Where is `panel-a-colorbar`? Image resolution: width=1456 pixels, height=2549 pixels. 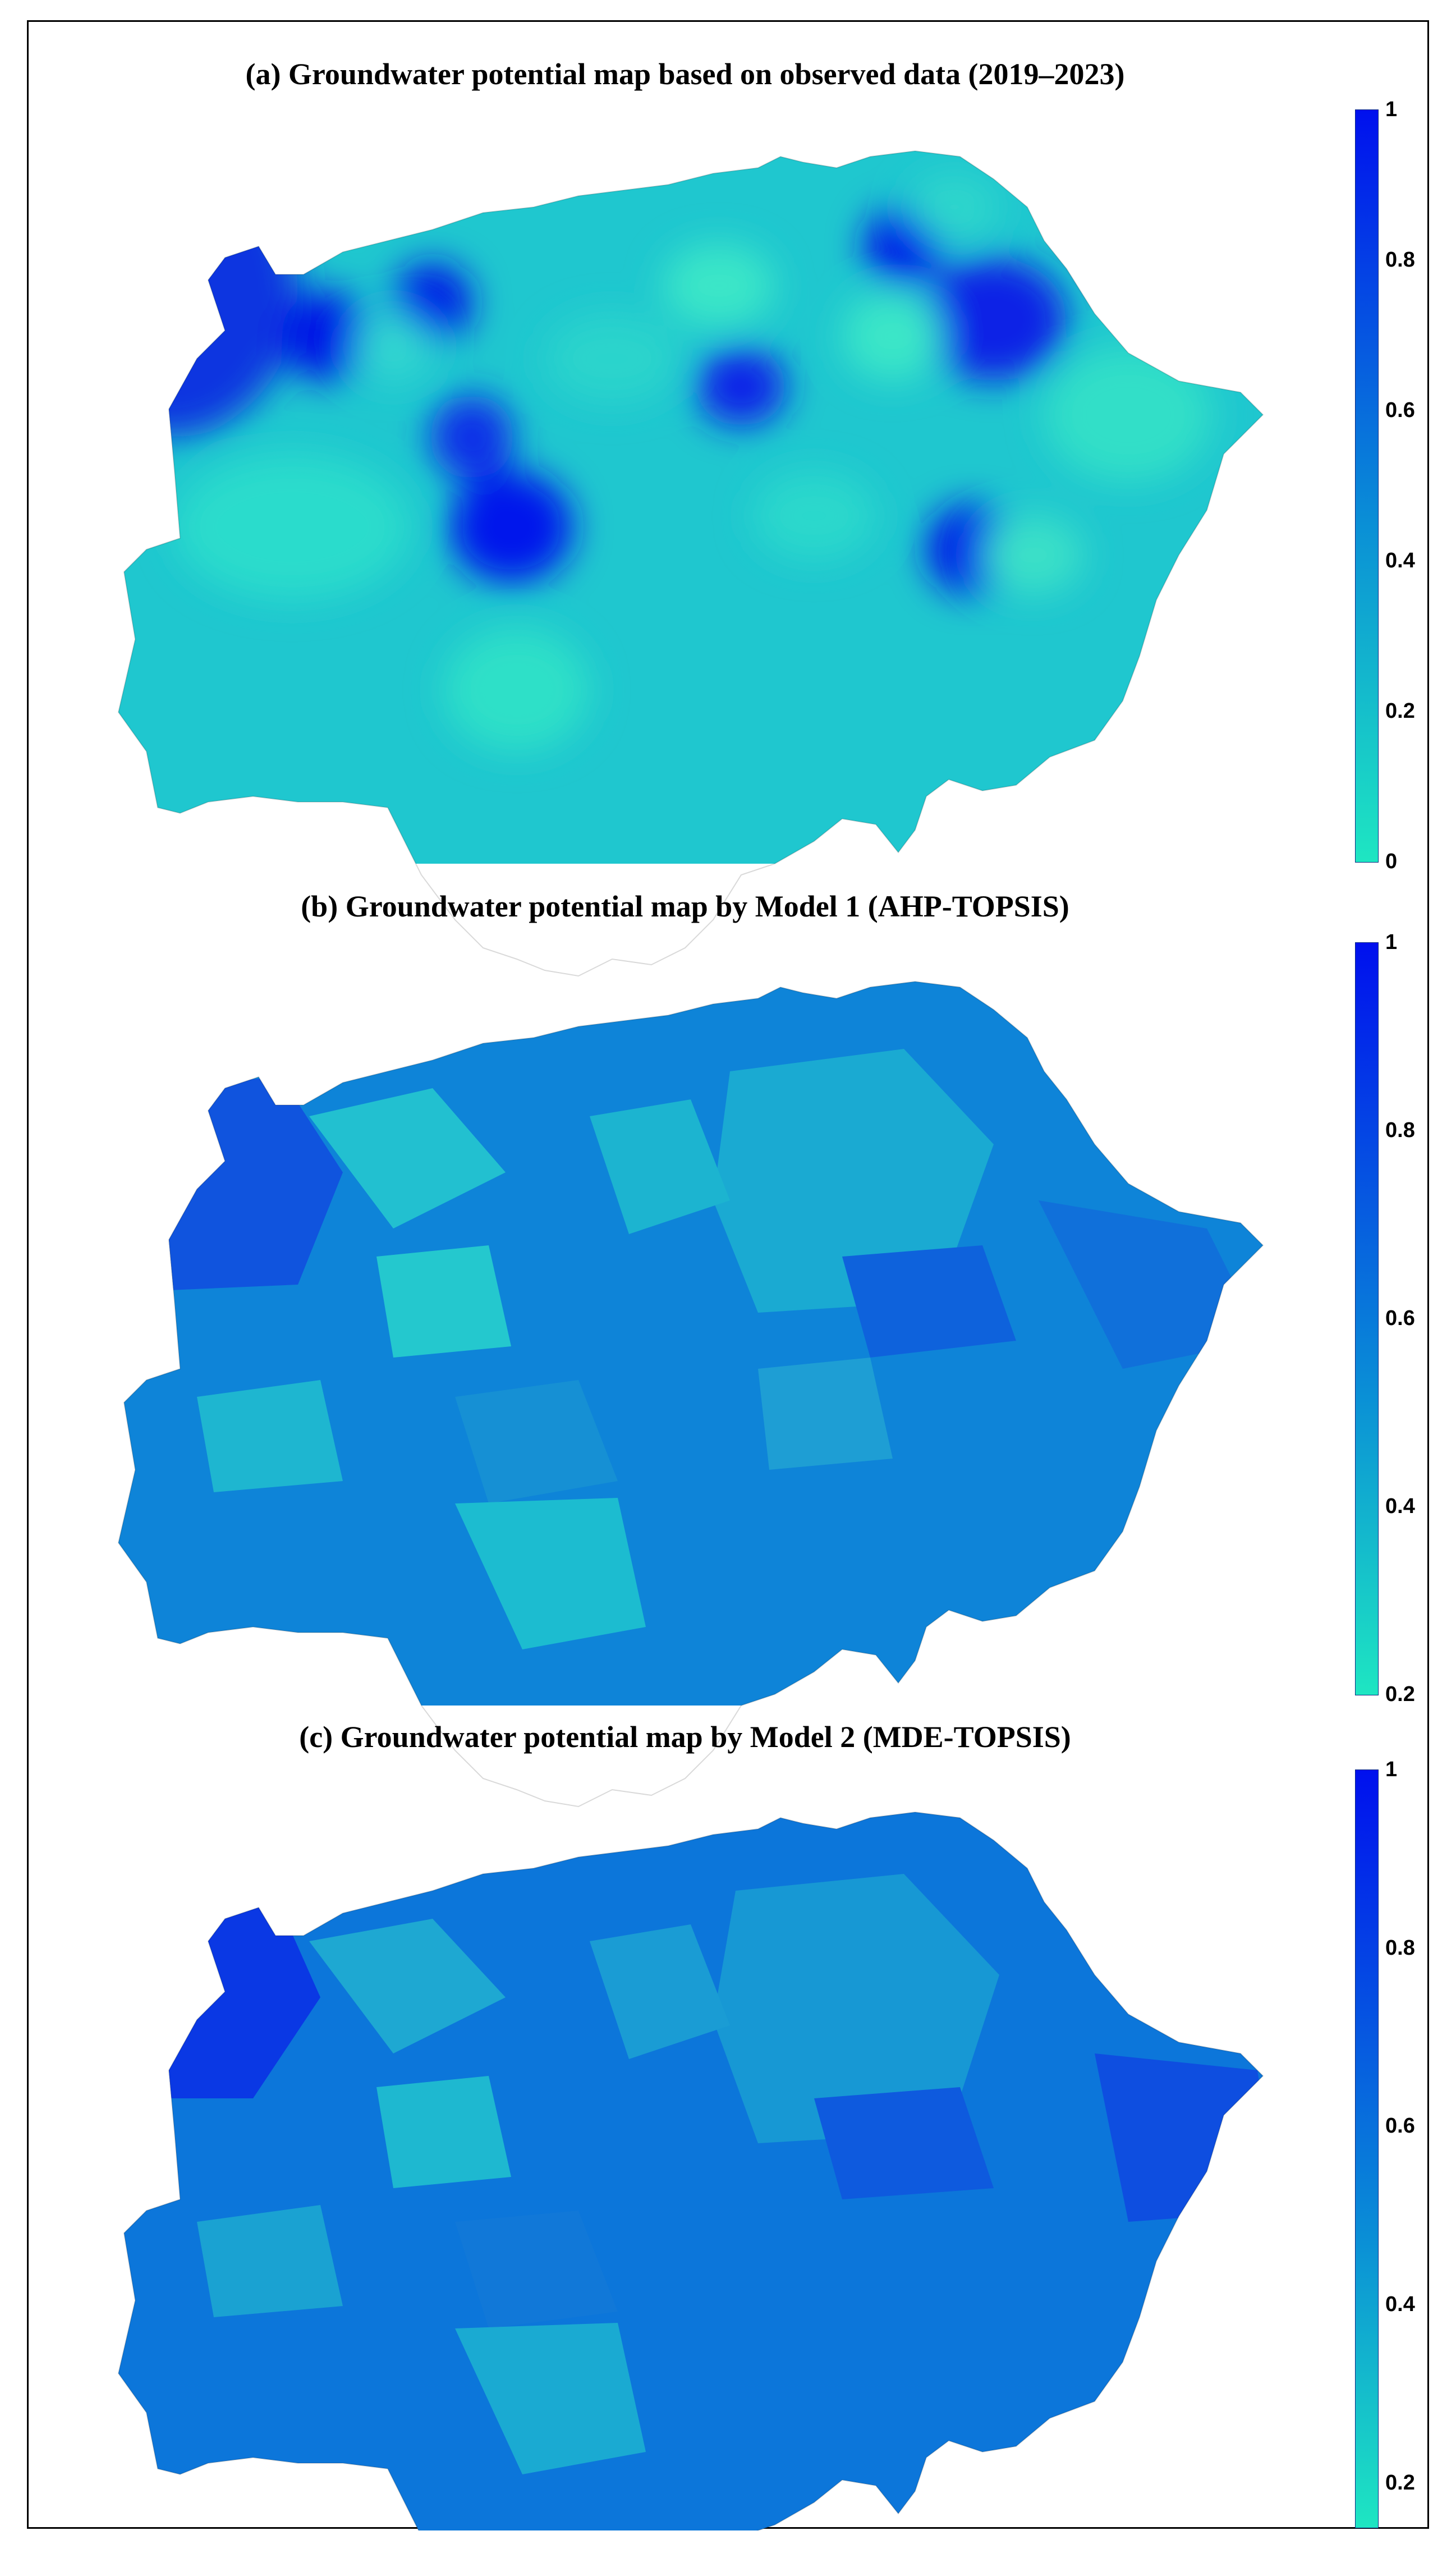 panel-a-colorbar is located at coordinates (1367, 486).